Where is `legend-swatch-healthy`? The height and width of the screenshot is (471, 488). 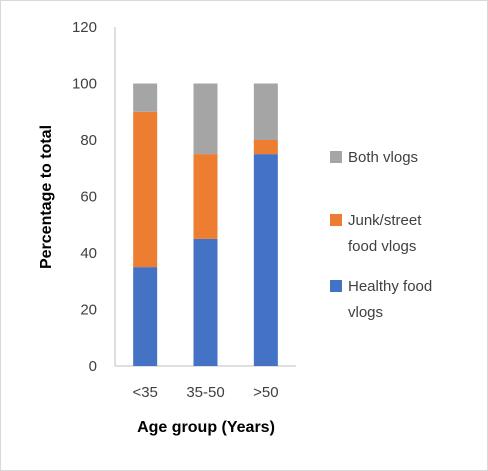 legend-swatch-healthy is located at coordinates (336, 286).